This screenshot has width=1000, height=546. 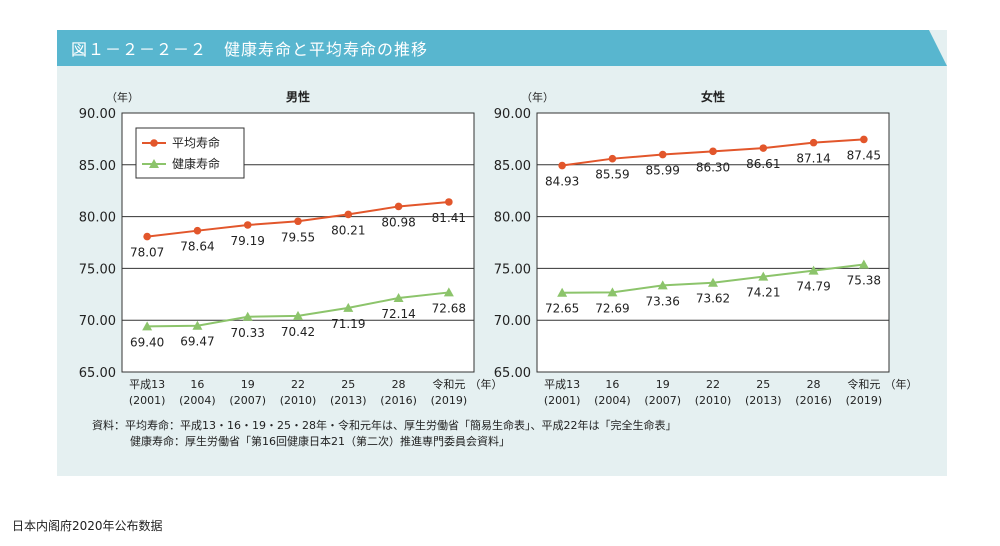 I want to click on data-label: 72.65, so click(x=562, y=309).